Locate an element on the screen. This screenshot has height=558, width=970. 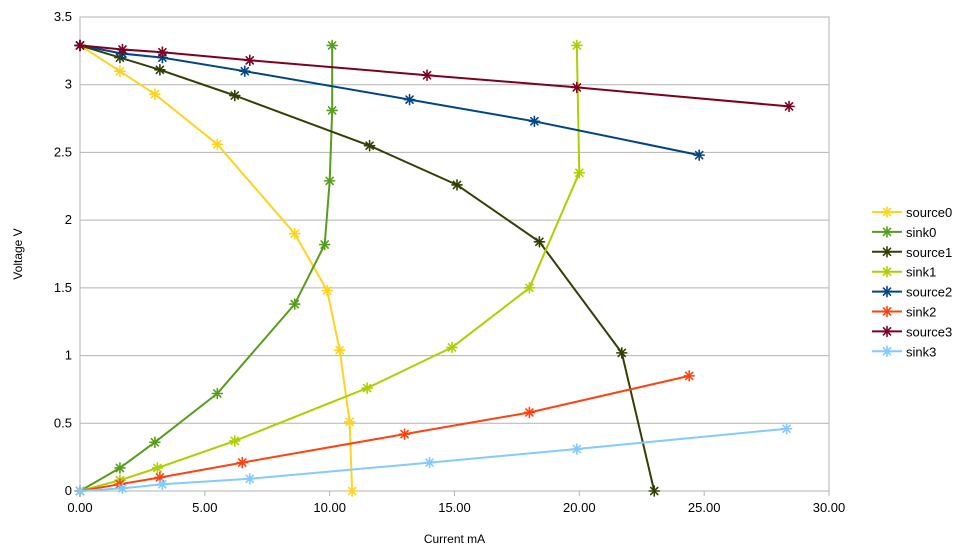
x-tick-label: 20.00 is located at coordinates (579, 507).